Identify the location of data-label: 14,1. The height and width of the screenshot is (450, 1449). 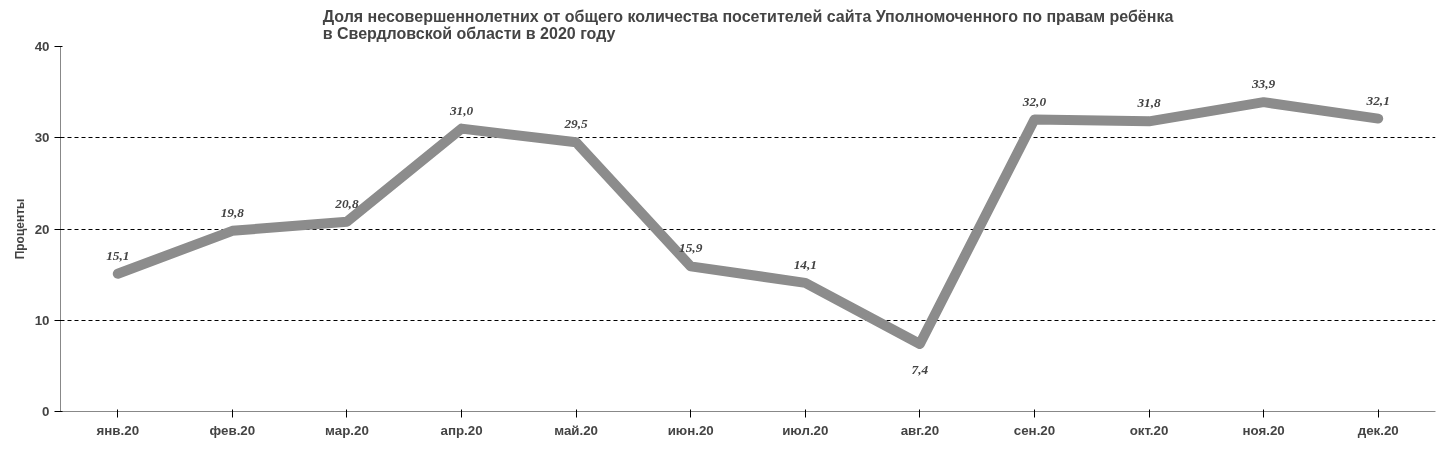
(805, 264).